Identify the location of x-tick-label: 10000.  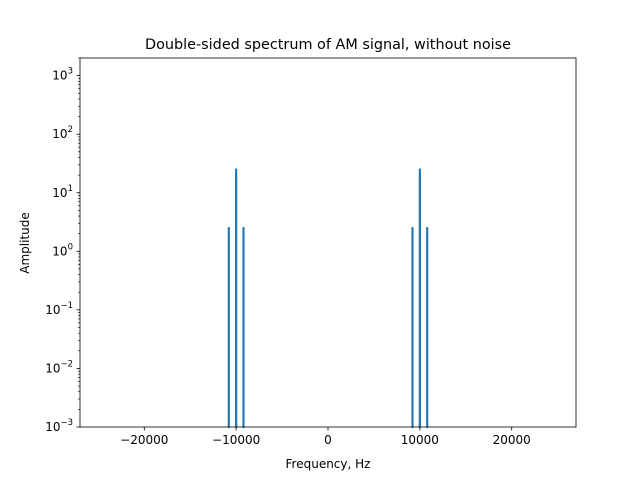
(420, 440).